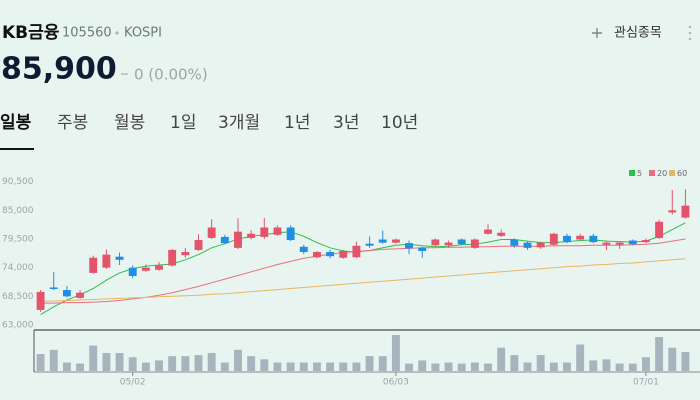  I want to click on tab: 월봉, so click(129, 123).